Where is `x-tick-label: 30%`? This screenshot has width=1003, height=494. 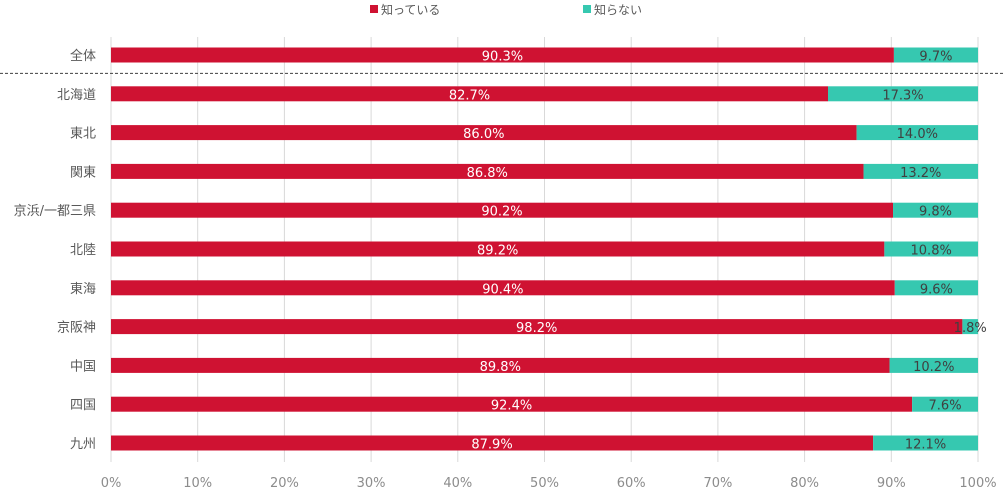 x-tick-label: 30% is located at coordinates (371, 483).